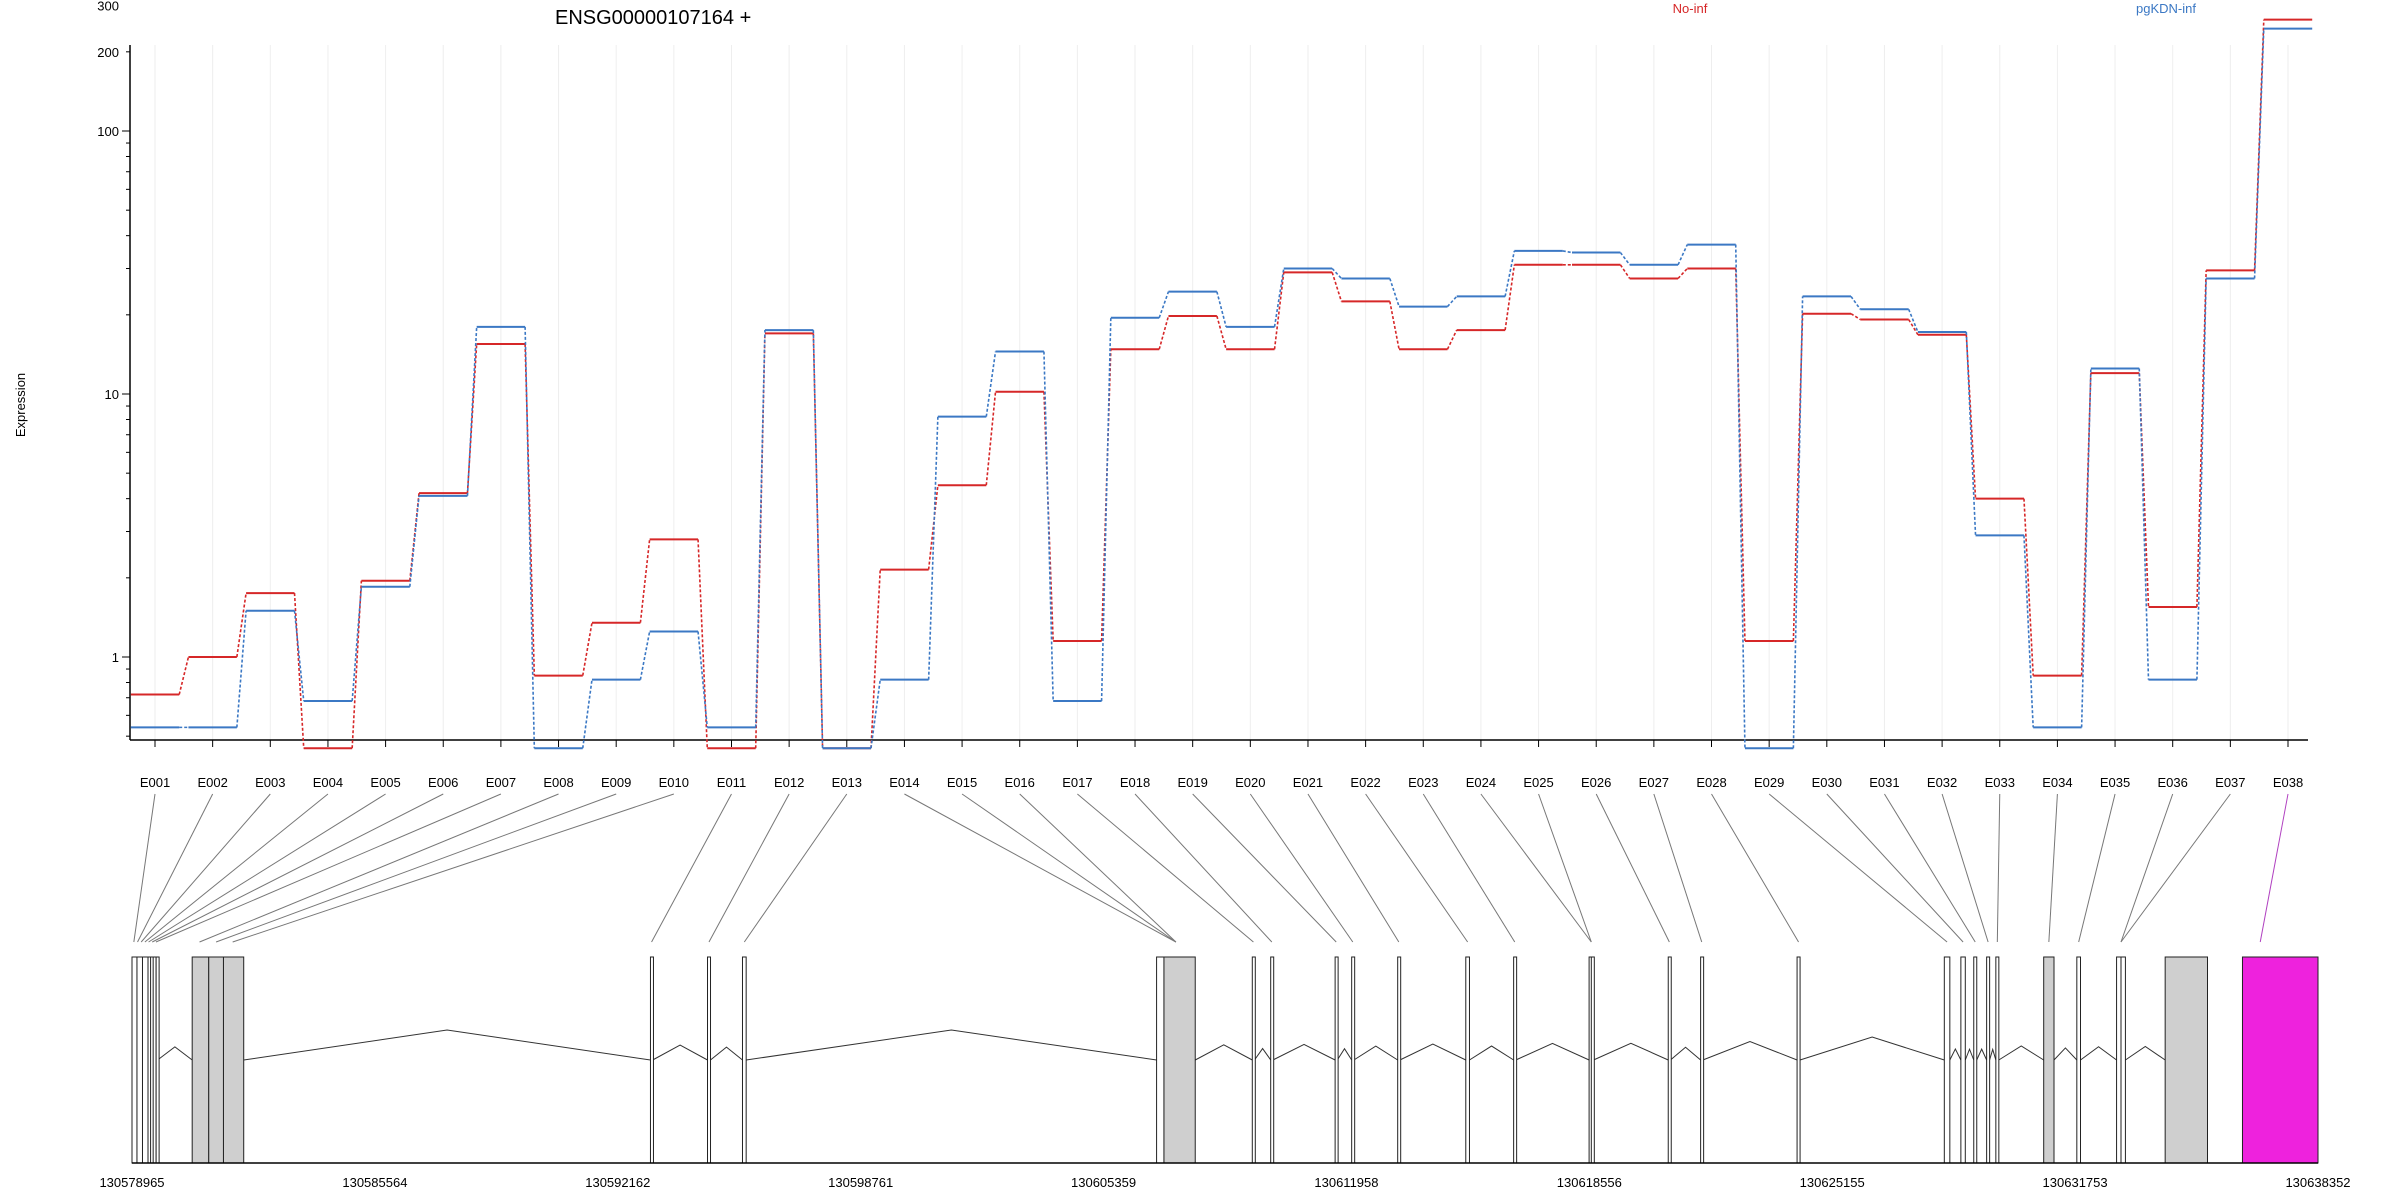  I want to click on connector-E013, so click(795, 868).